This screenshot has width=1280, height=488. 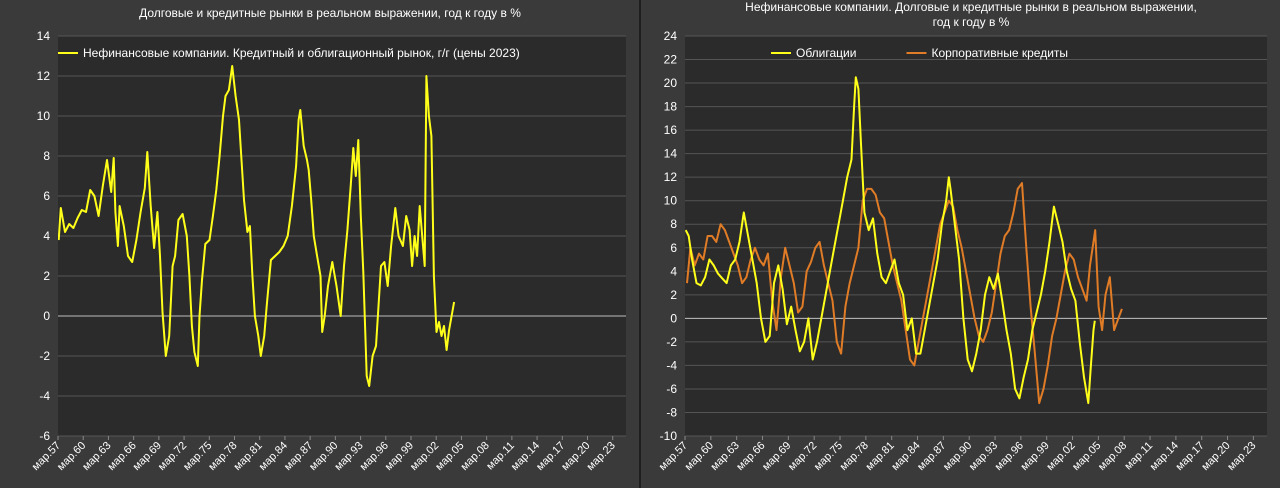 What do you see at coordinates (971, 22) in the screenshot?
I see `chart-title-line: год к году в %` at bounding box center [971, 22].